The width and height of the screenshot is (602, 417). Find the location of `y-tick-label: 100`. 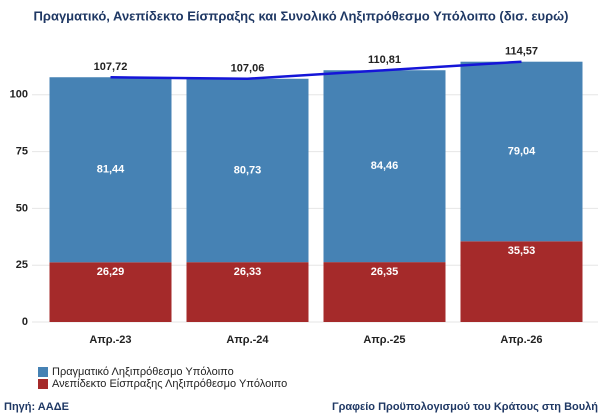

y-tick-label: 100 is located at coordinates (19, 95).